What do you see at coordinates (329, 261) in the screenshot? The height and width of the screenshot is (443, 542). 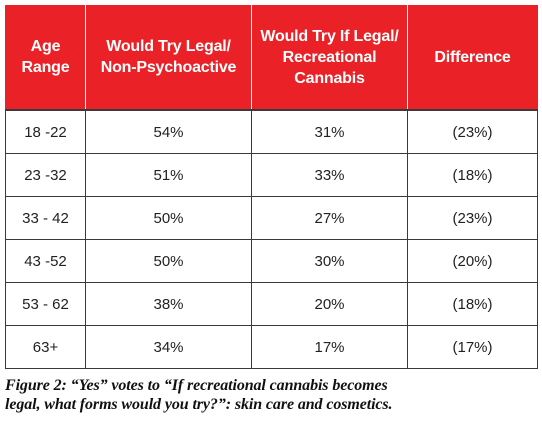 I see `cell-recreational: 30%` at bounding box center [329, 261].